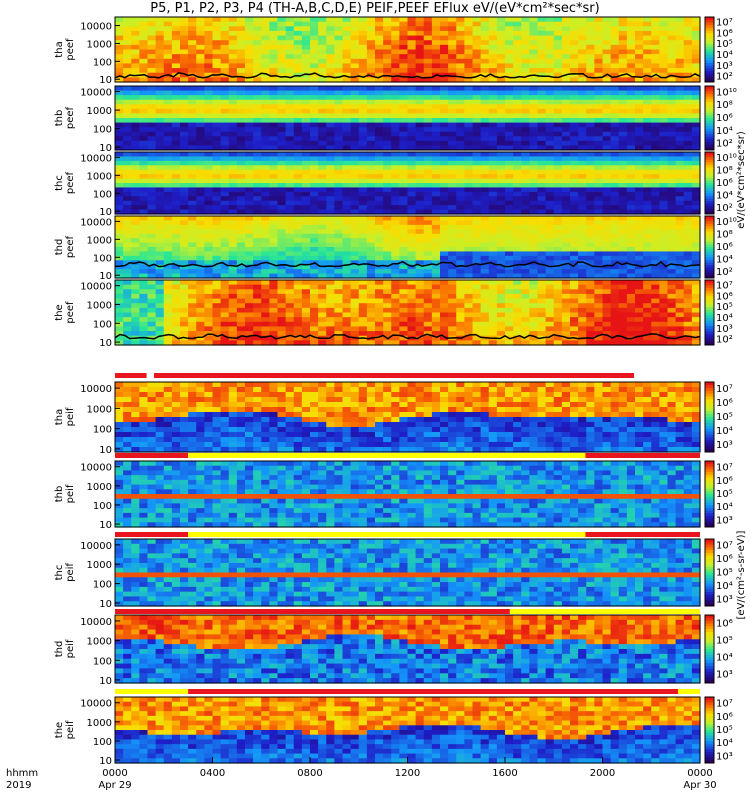 This screenshot has width=750, height=800. Describe the element at coordinates (65, 182) in the screenshot. I see `panel-ylabel: thcpeef` at that location.